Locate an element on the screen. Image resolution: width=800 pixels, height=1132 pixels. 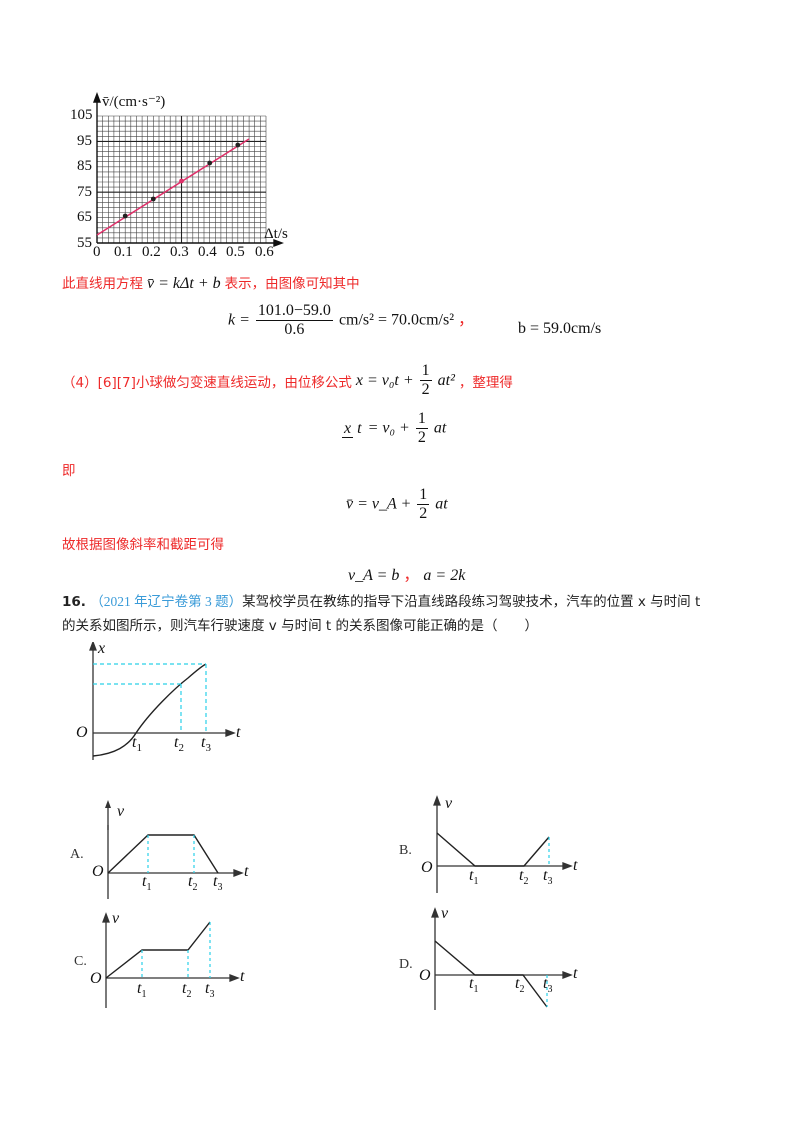
option-b-t1: t1 is located at coordinates (474, 877).